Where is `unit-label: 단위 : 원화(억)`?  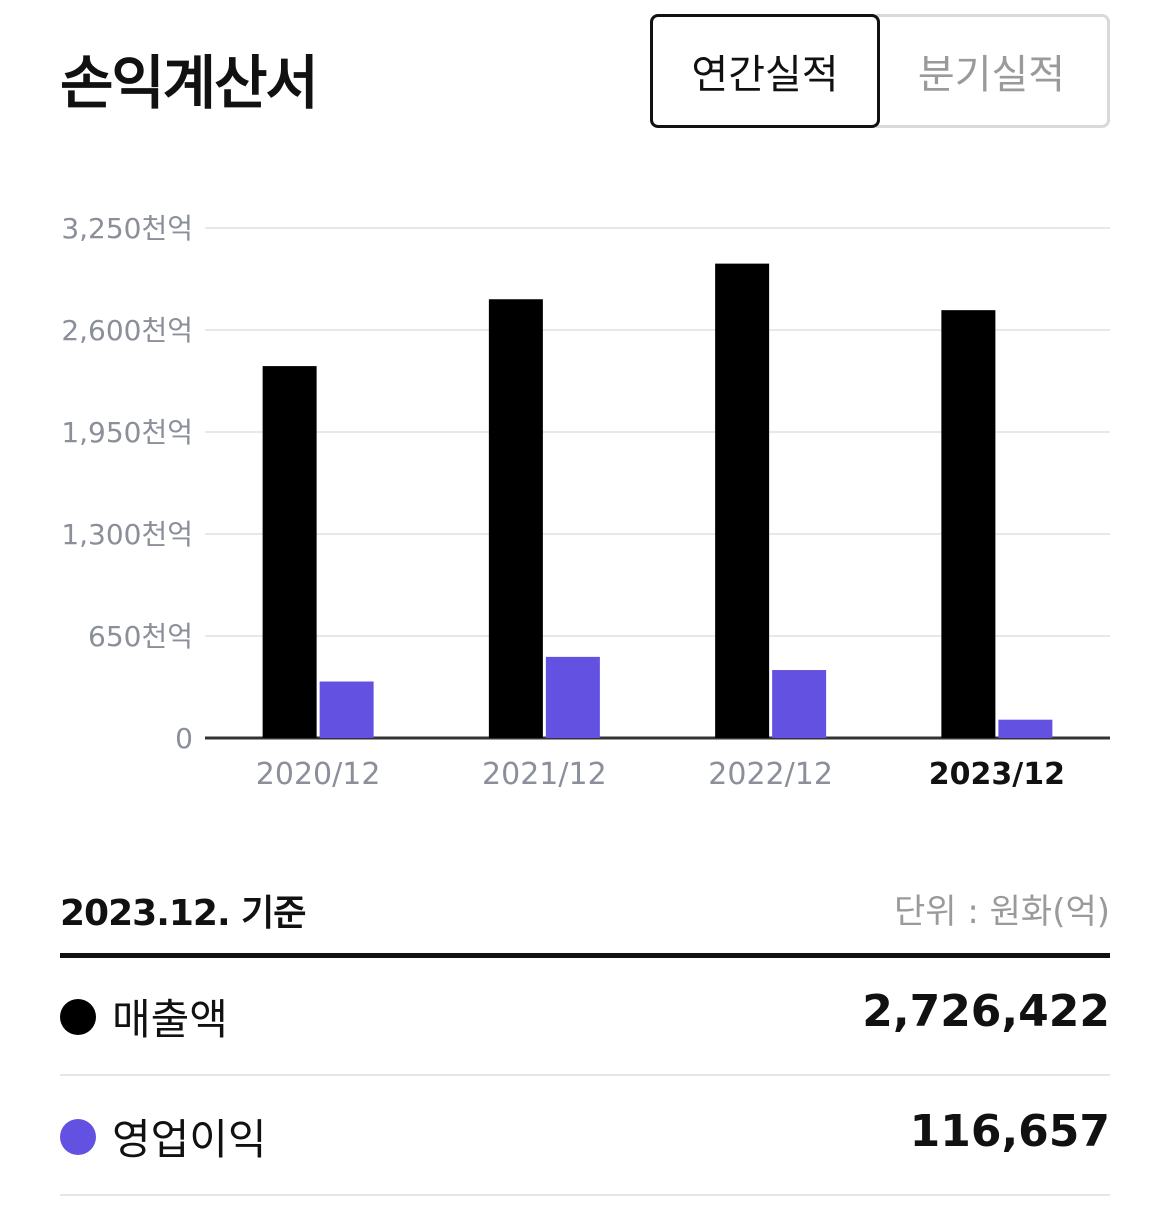
unit-label: 단위 : 원화(억) is located at coordinates (1002, 912).